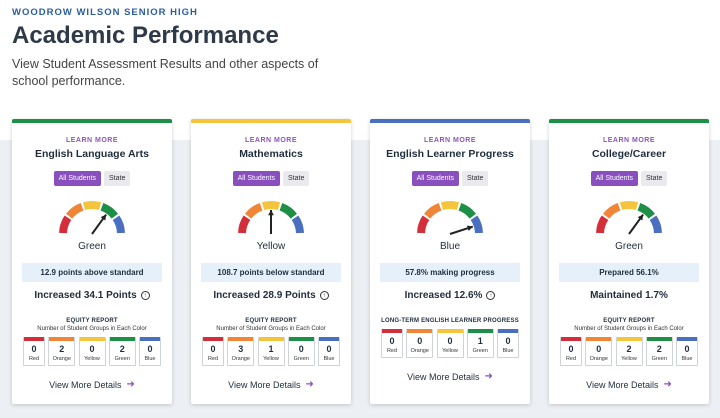 The height and width of the screenshot is (418, 720). What do you see at coordinates (450, 321) in the screenshot?
I see `report-header: LONG-TERM ENGLISH LEARNER PROGRESS` at bounding box center [450, 321].